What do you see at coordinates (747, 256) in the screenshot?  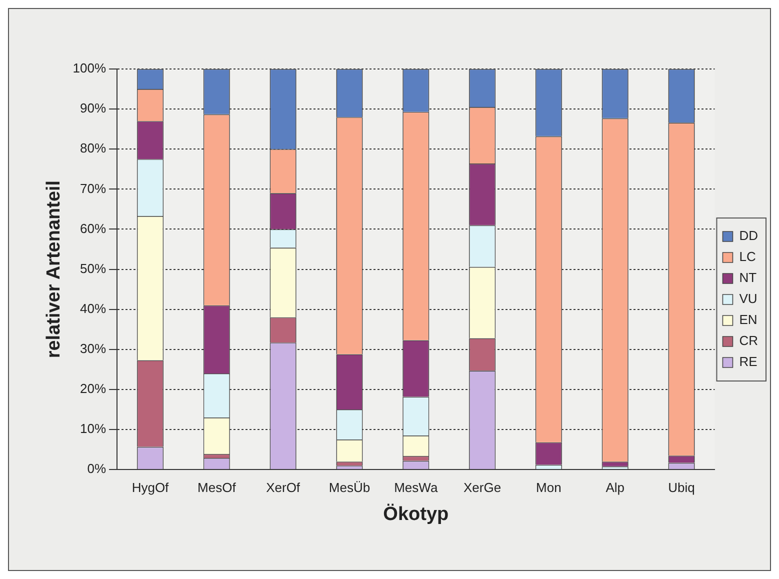 I see `legend-label: LC` at bounding box center [747, 256].